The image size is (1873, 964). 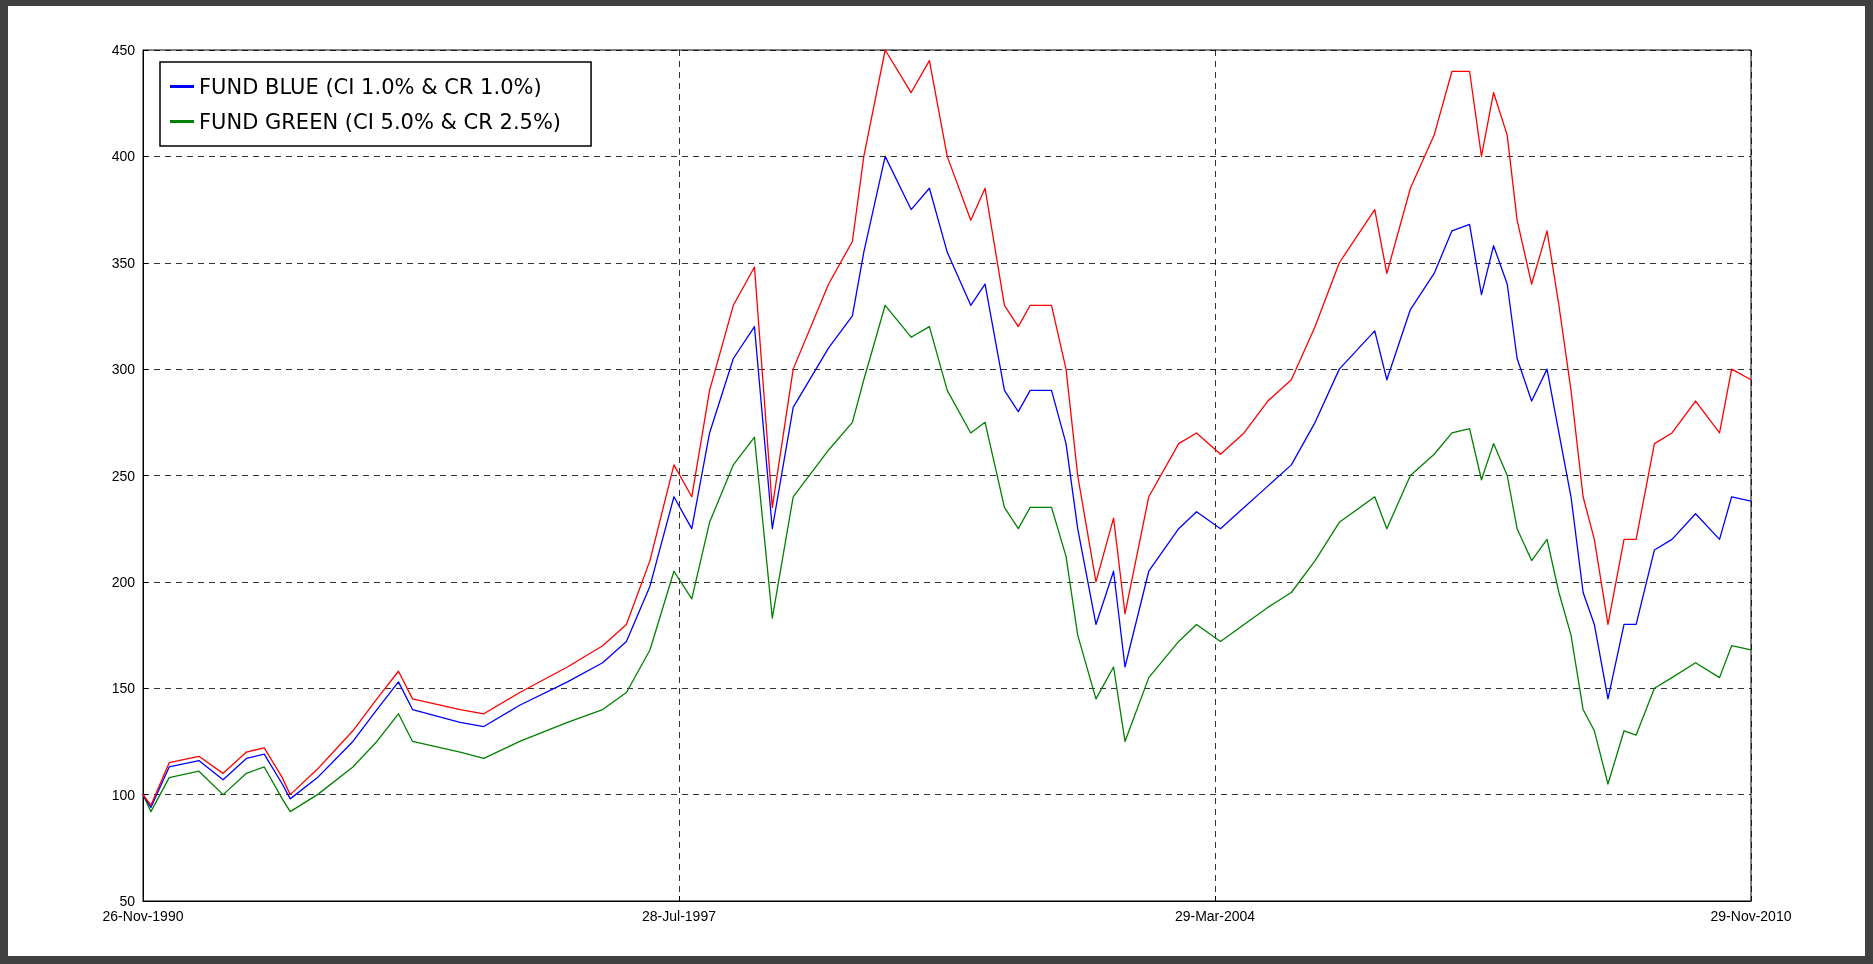 What do you see at coordinates (123, 156) in the screenshot?
I see `y-tick-label: 400` at bounding box center [123, 156].